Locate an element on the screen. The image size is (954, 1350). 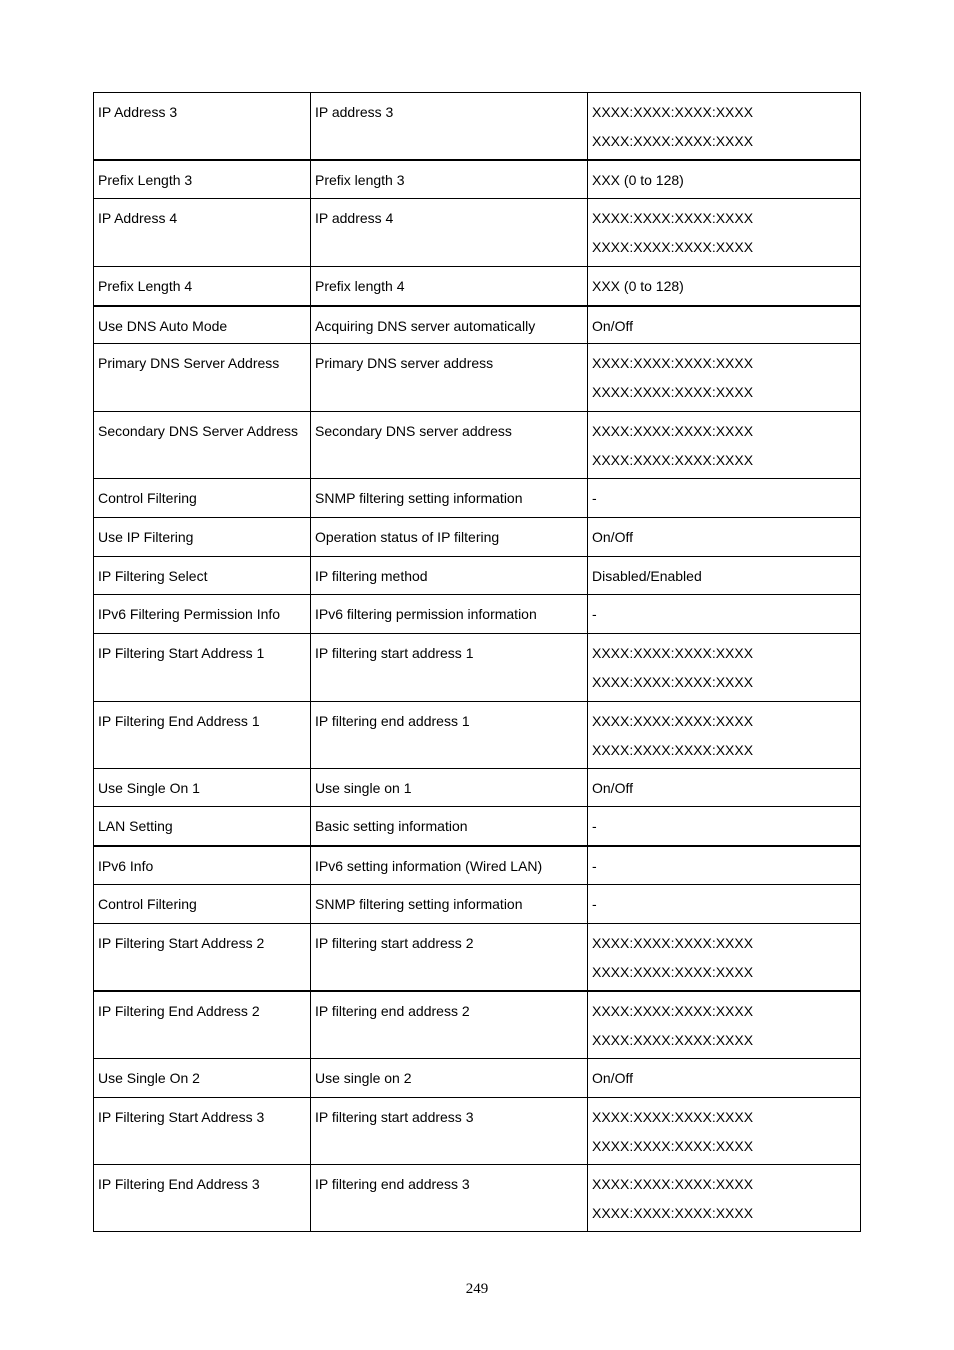
item-cell: IPv6 Info is located at coordinates (202, 865).